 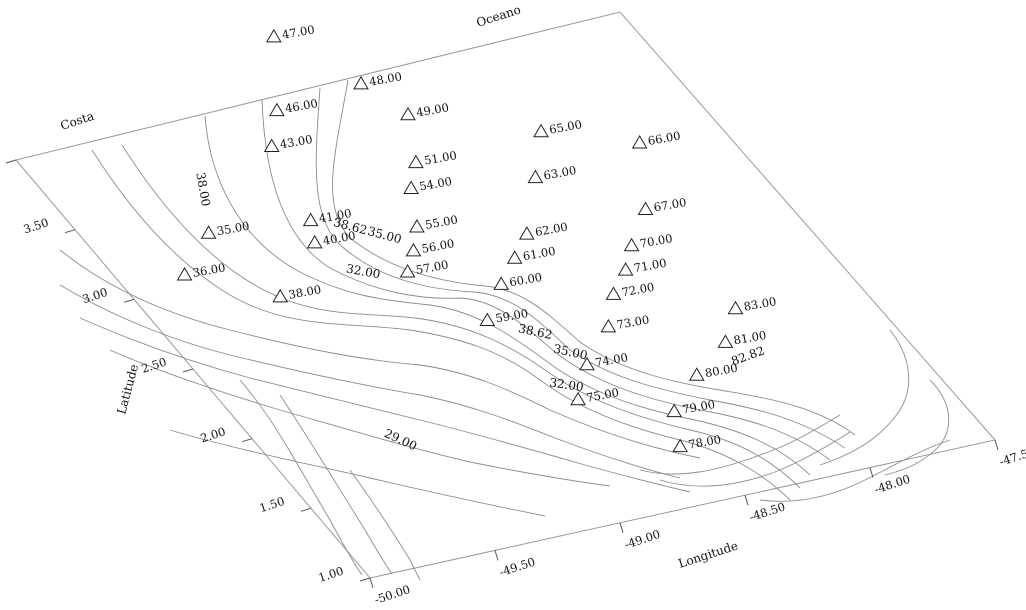 What do you see at coordinates (301, 106) in the screenshot?
I see `station-label: 46.00` at bounding box center [301, 106].